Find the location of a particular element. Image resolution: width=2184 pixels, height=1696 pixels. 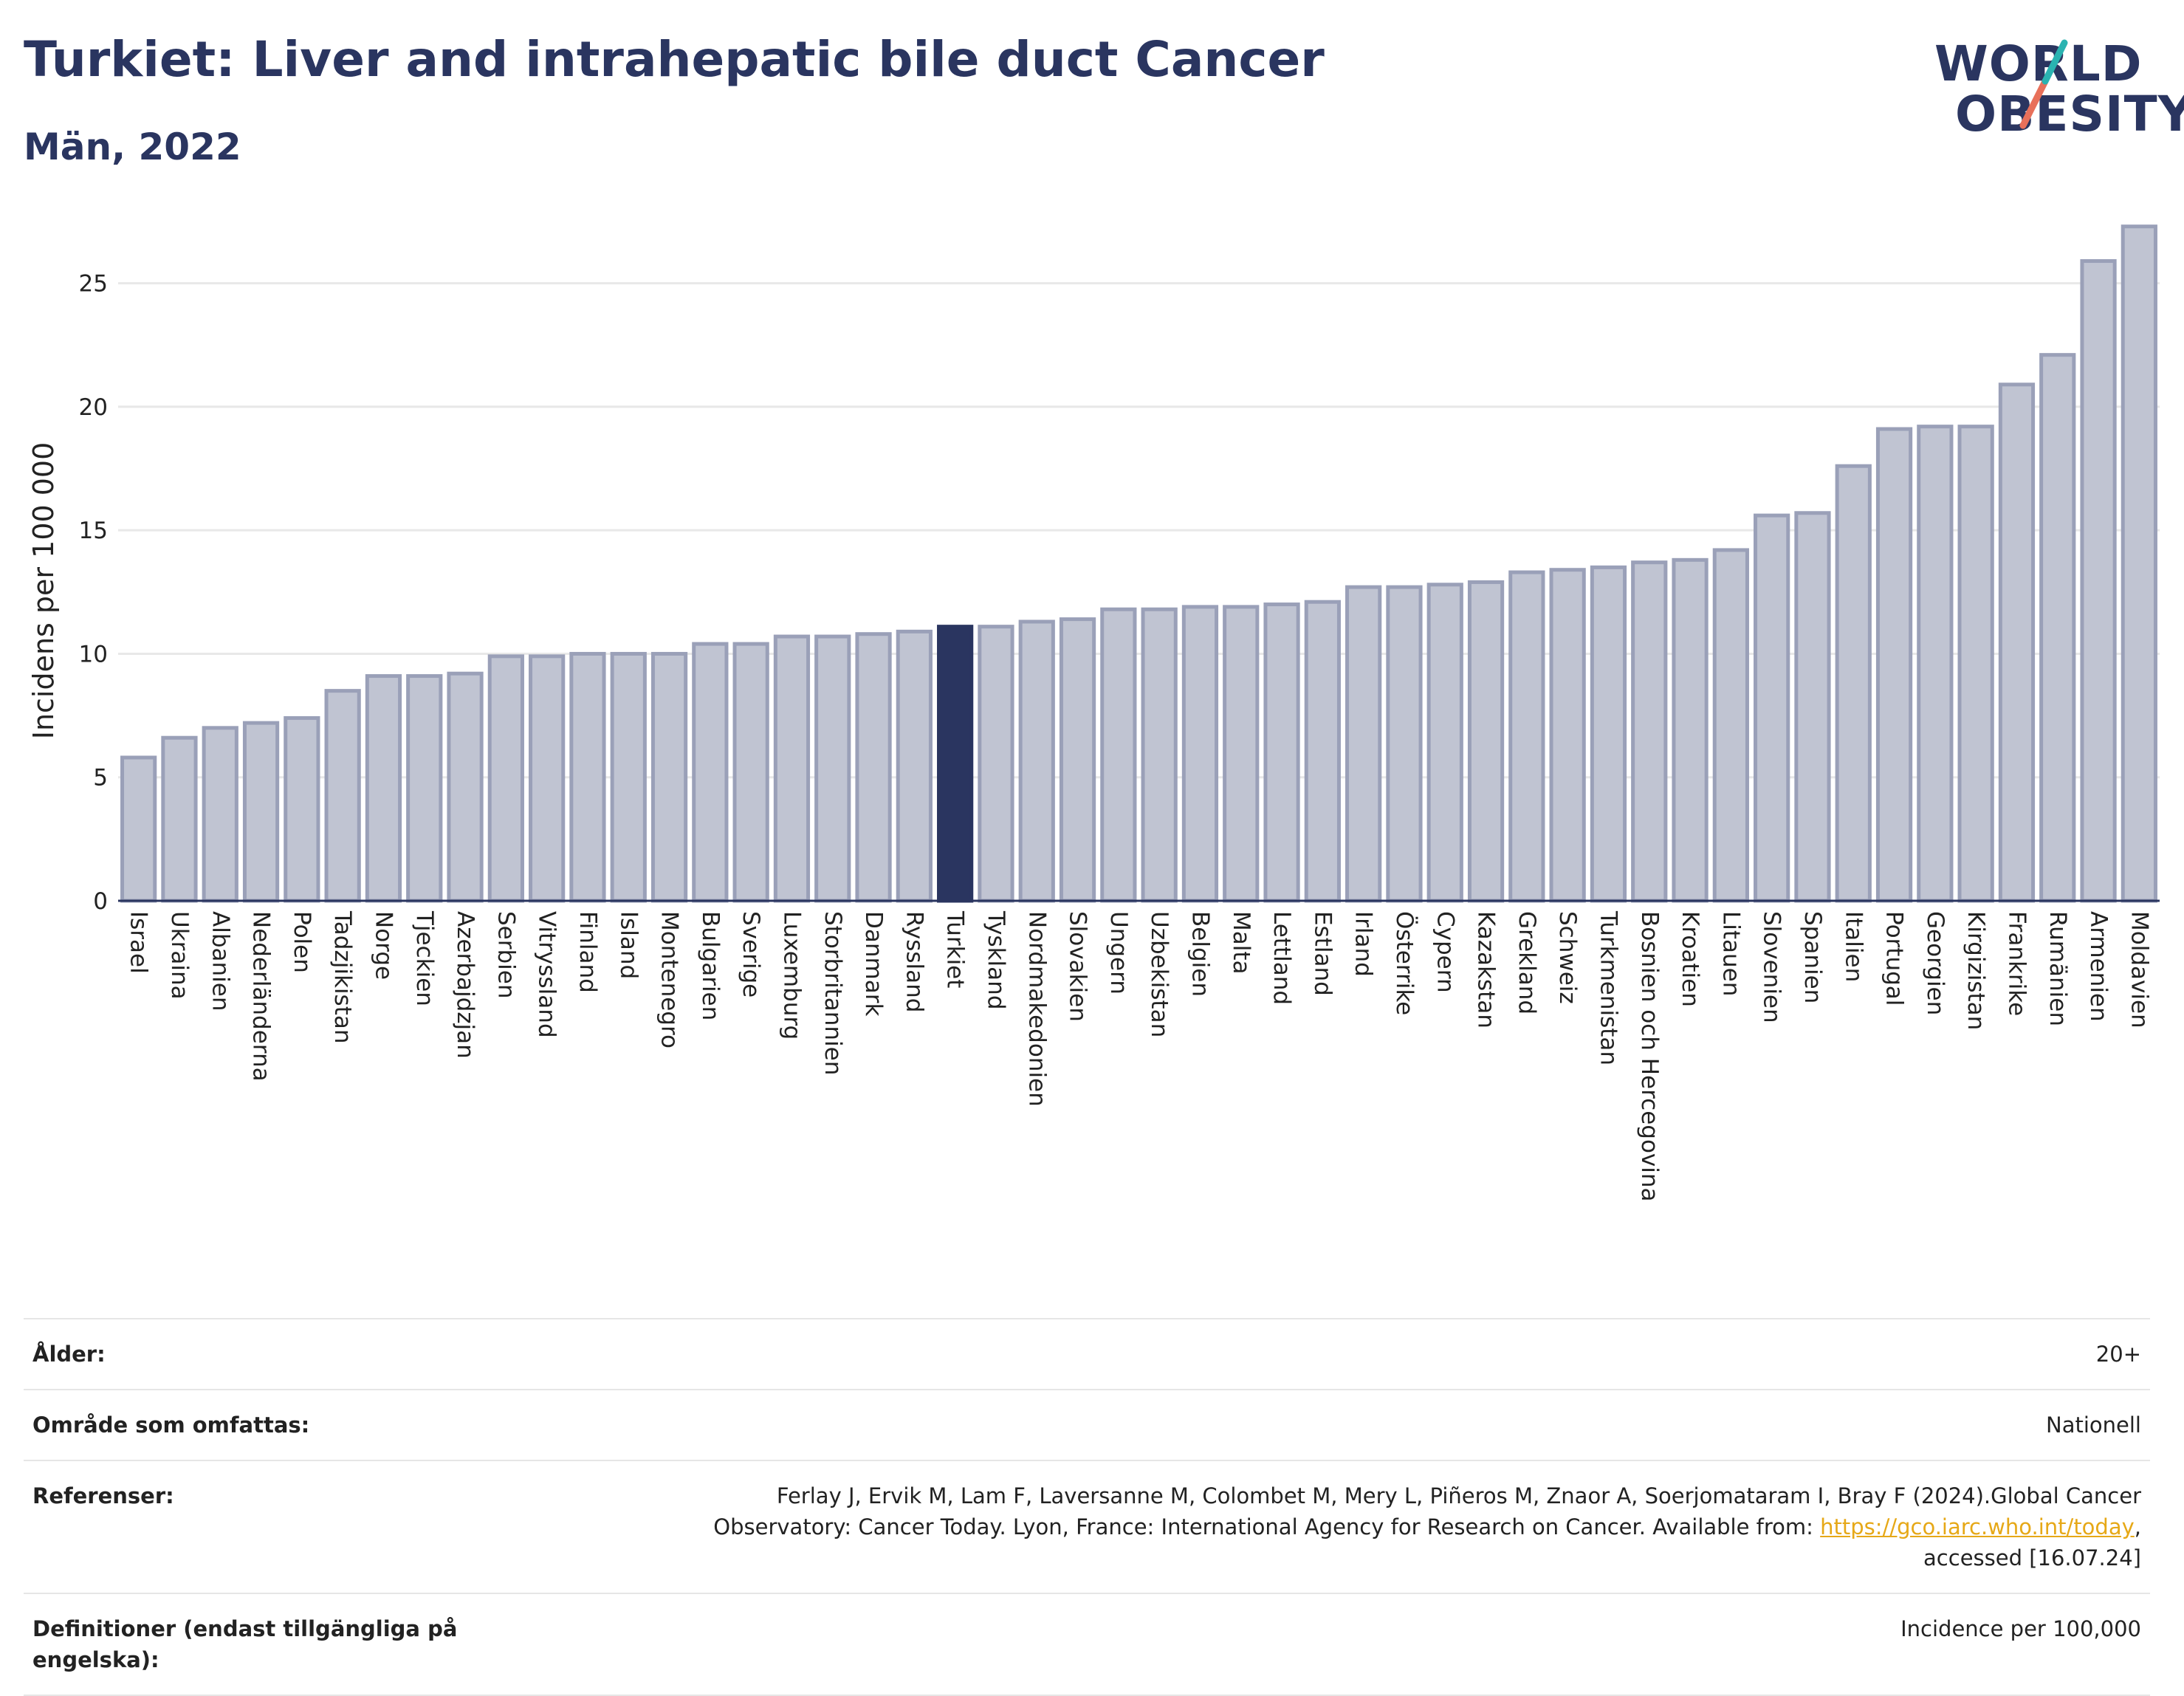

x-tick-label: Vitryssland is located at coordinates (547, 975).